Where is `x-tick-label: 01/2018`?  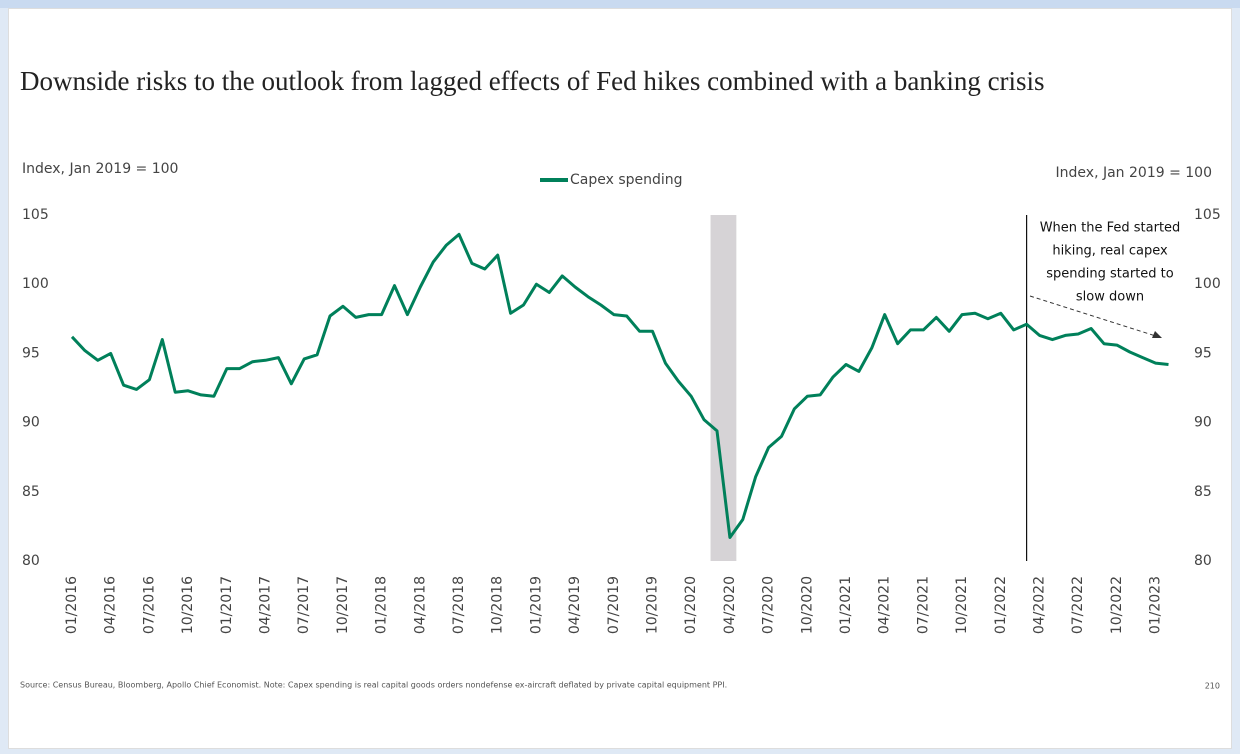
x-tick-label: 01/2018 is located at coordinates (382, 605).